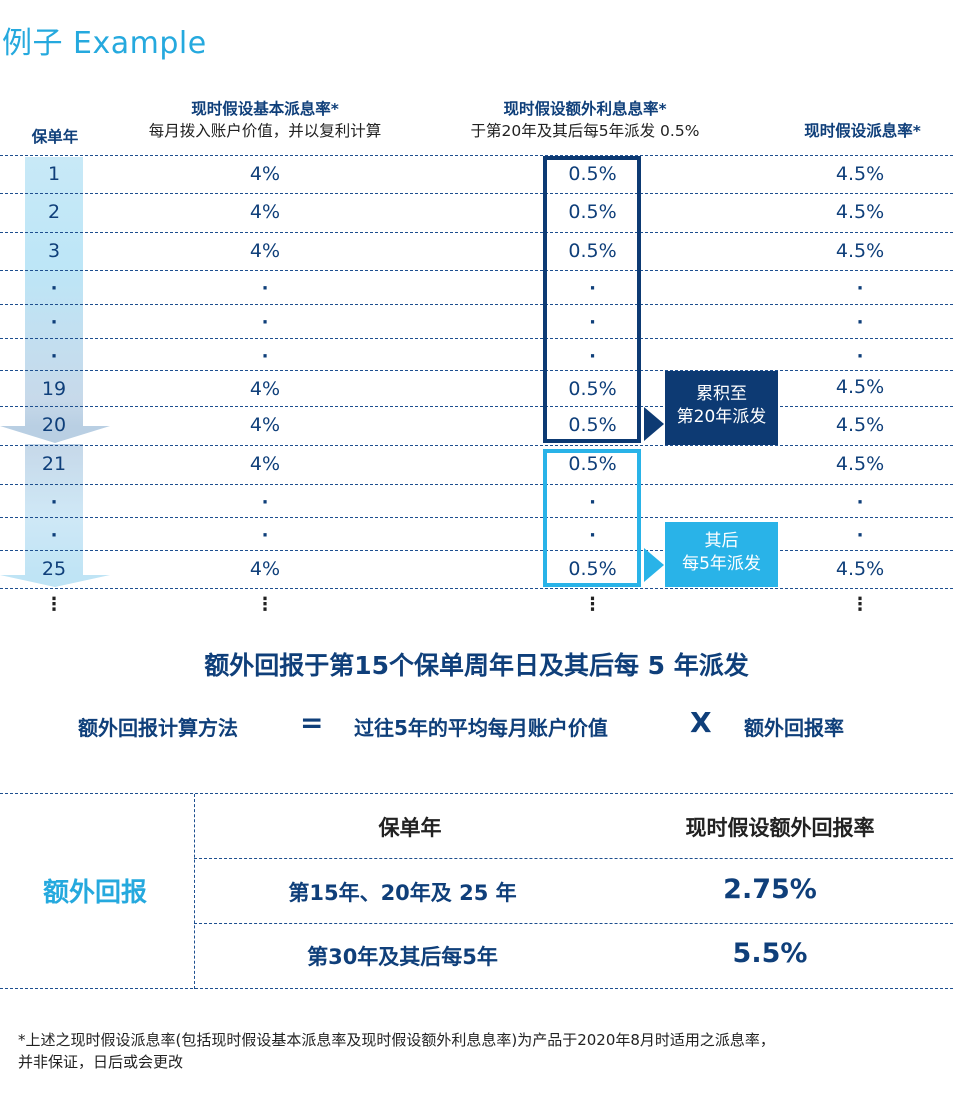 This screenshot has width=953, height=1108. I want to click on extra-rate-cell: ⋮, so click(592, 604).